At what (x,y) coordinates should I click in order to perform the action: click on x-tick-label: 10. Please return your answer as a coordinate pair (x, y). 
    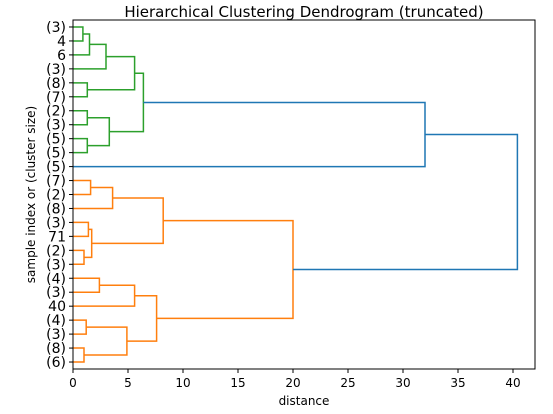
    Looking at the image, I should click on (182, 383).